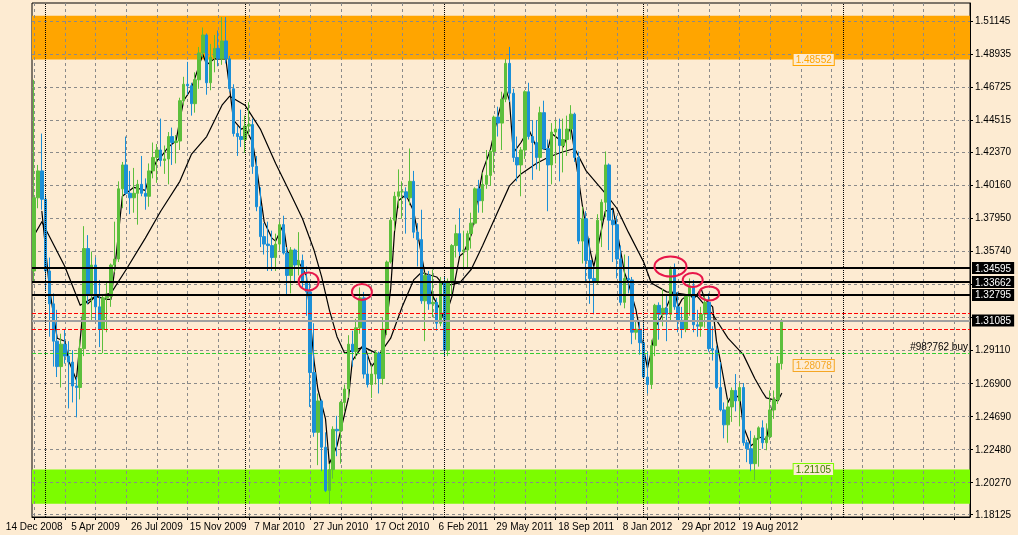 This screenshot has width=1018, height=535. I want to click on x-tick-label: 6 Feb 2011, so click(463, 526).